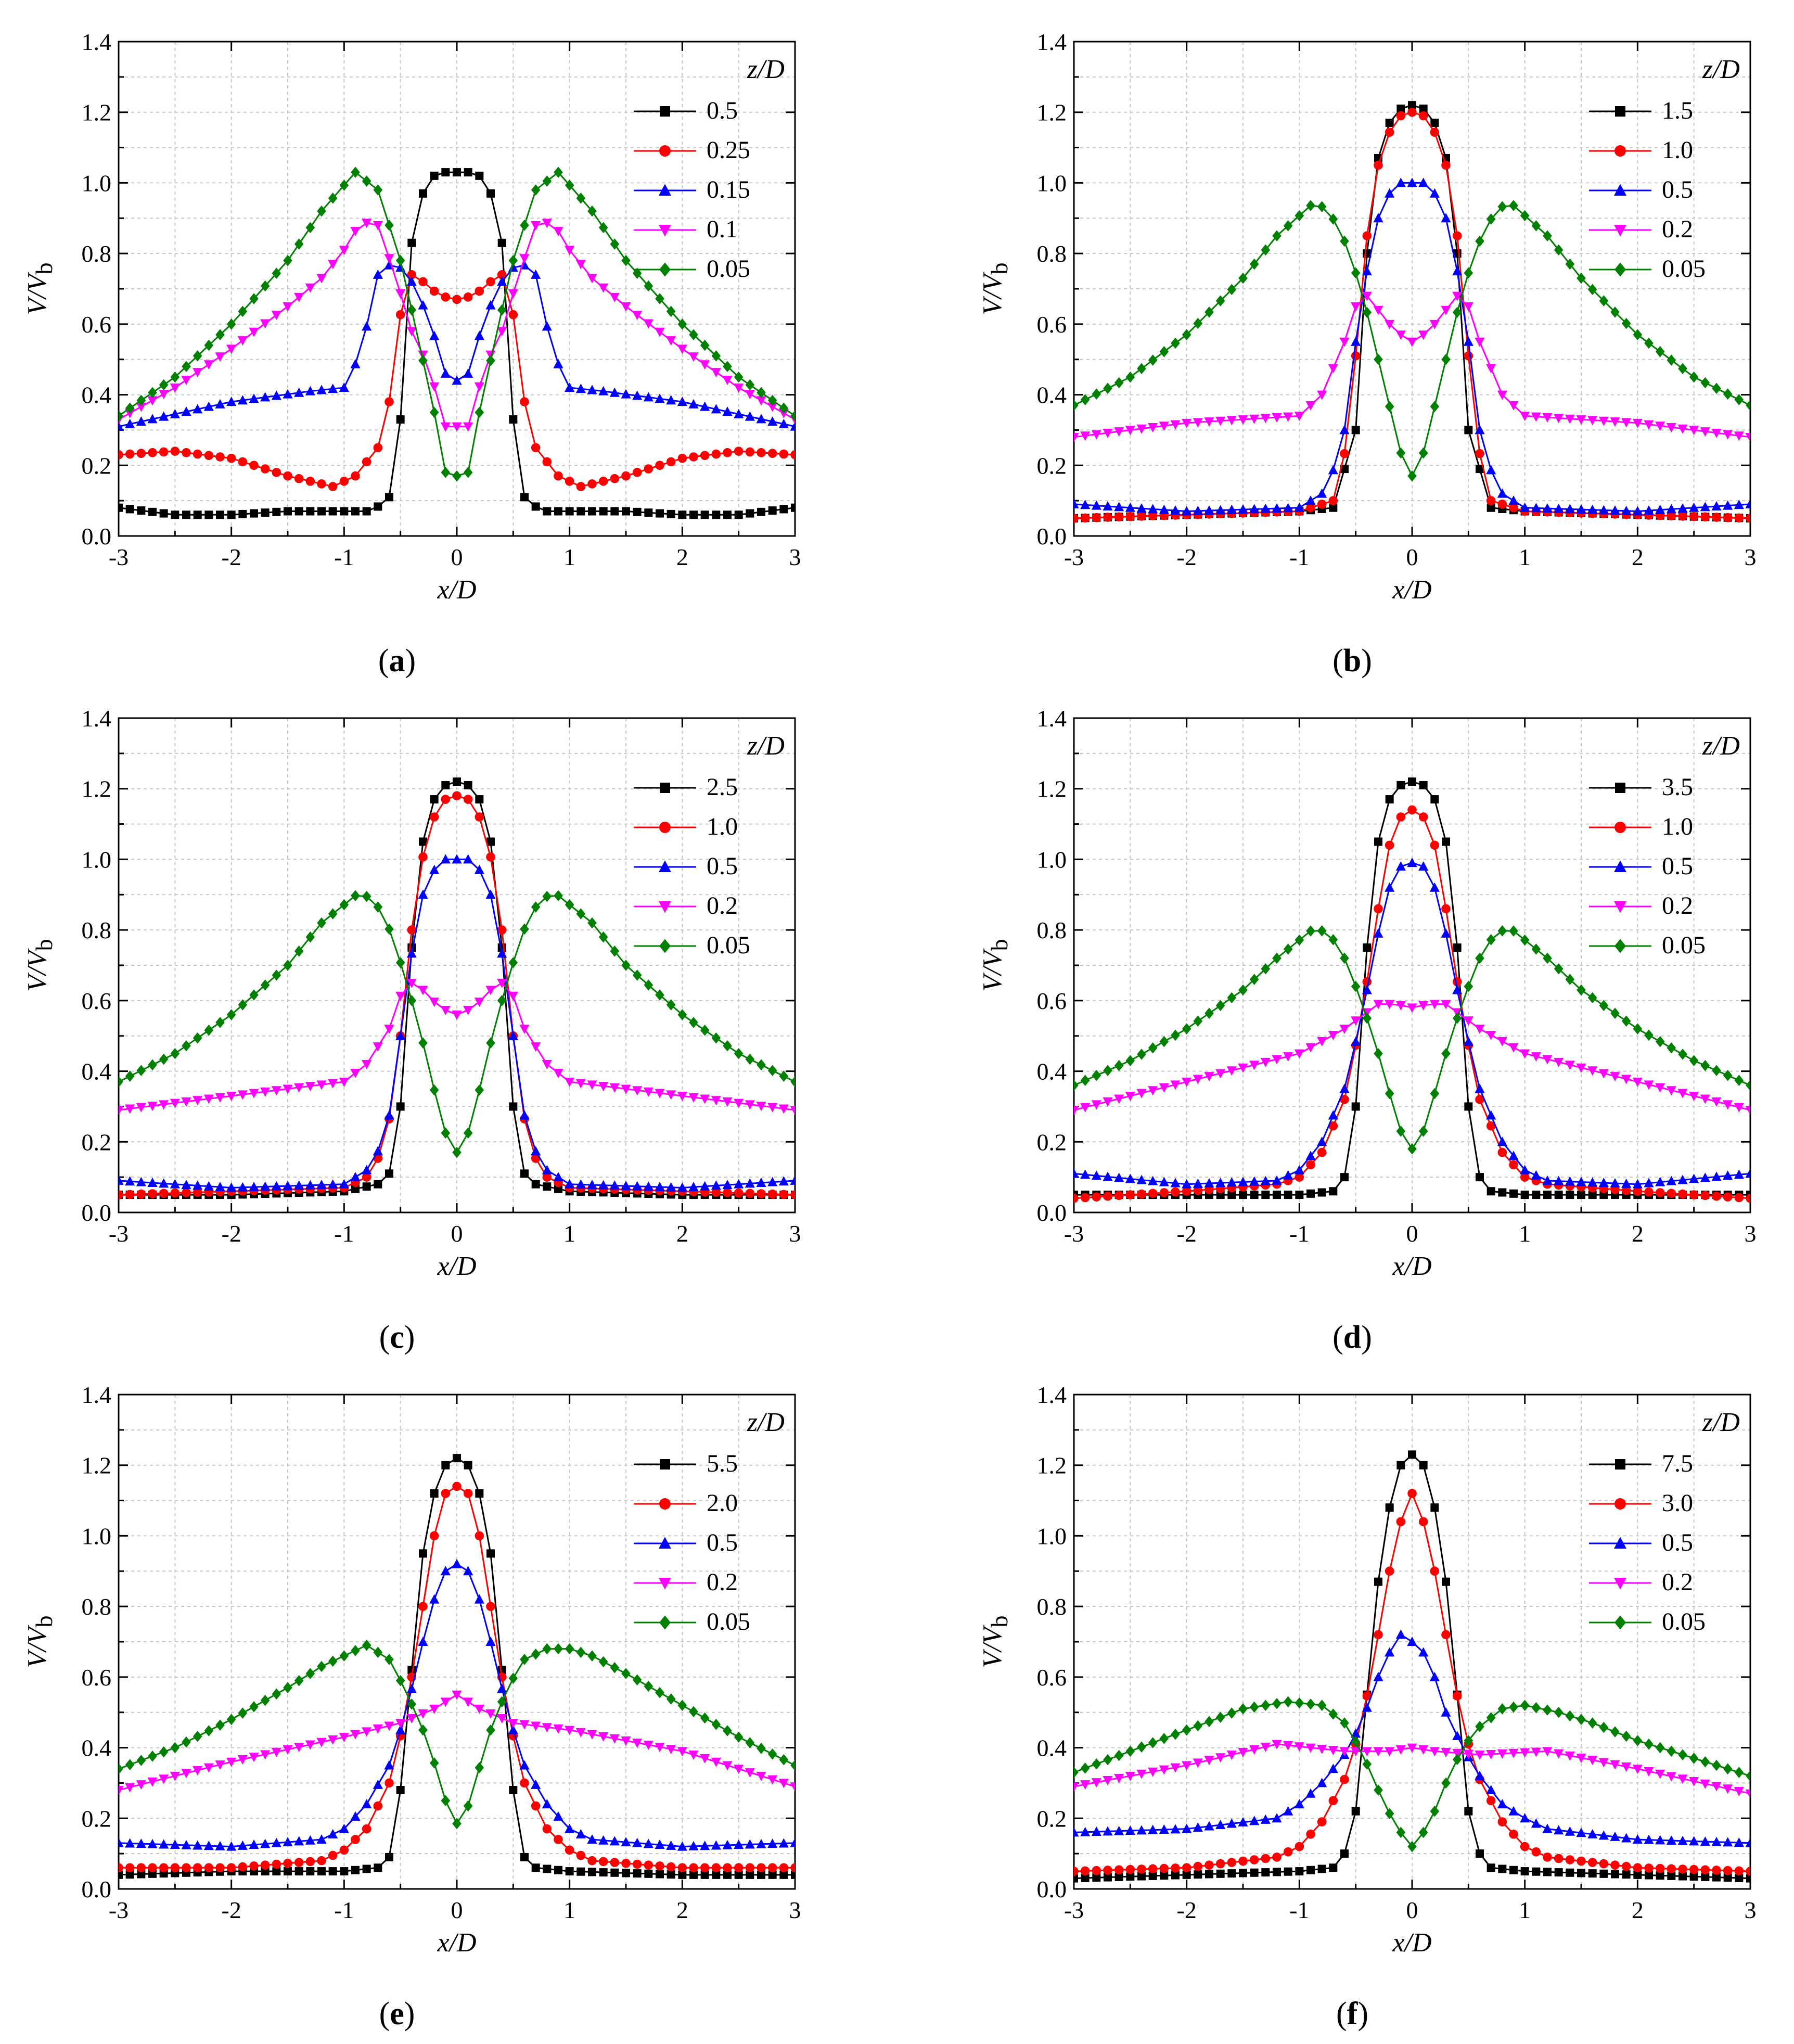  I want to click on x-tick-label: 1, so click(1525, 1910).